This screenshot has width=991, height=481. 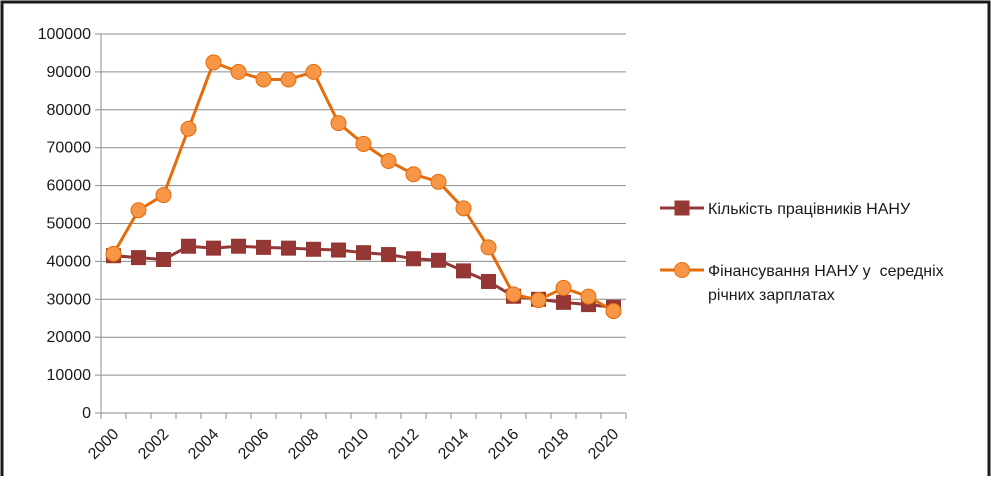 What do you see at coordinates (69, 299) in the screenshot?
I see `y-tick-label: 30000` at bounding box center [69, 299].